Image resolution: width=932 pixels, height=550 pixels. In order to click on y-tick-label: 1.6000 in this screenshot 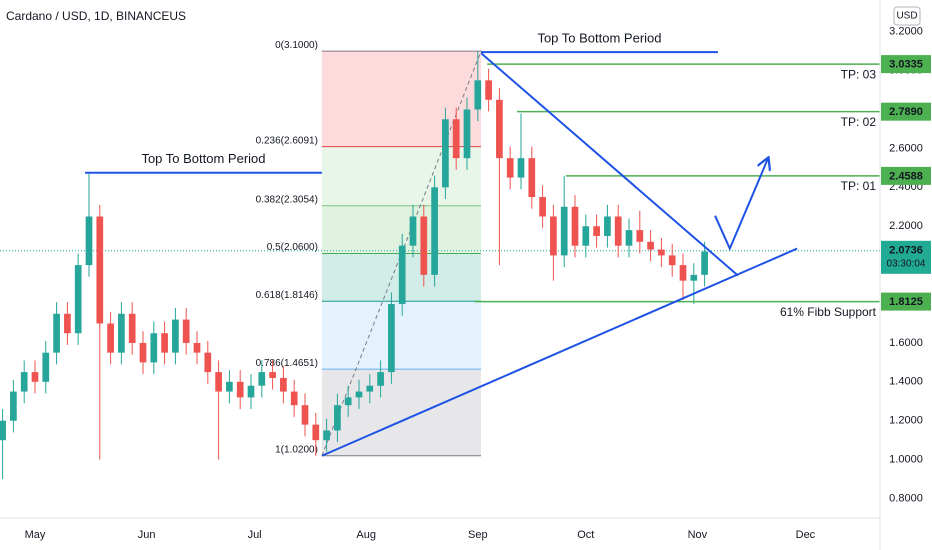, I will do `click(906, 343)`.